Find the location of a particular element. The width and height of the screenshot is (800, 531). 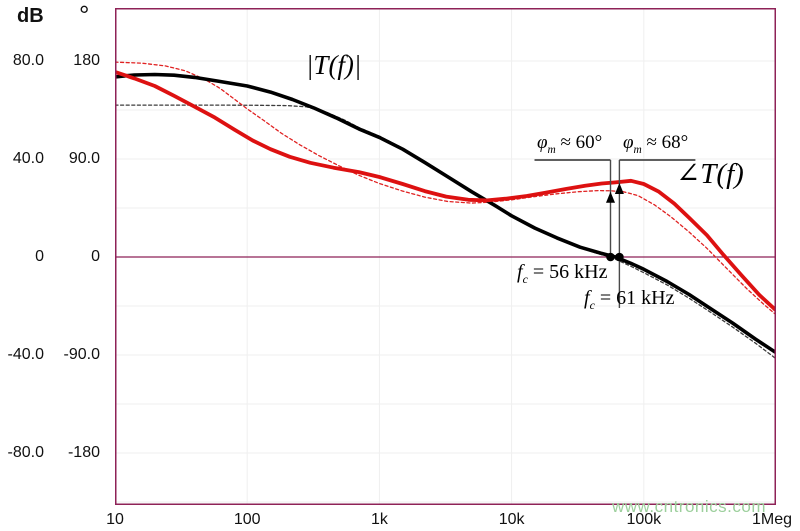

crossover-freq-label-2: fc = 61 kHz is located at coordinates (629, 299).